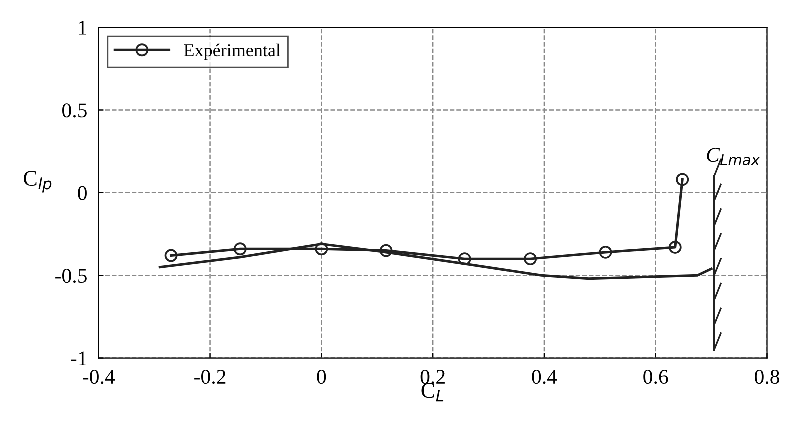  Describe the element at coordinates (83, 28) in the screenshot. I see `y-tick-label: 1` at that location.